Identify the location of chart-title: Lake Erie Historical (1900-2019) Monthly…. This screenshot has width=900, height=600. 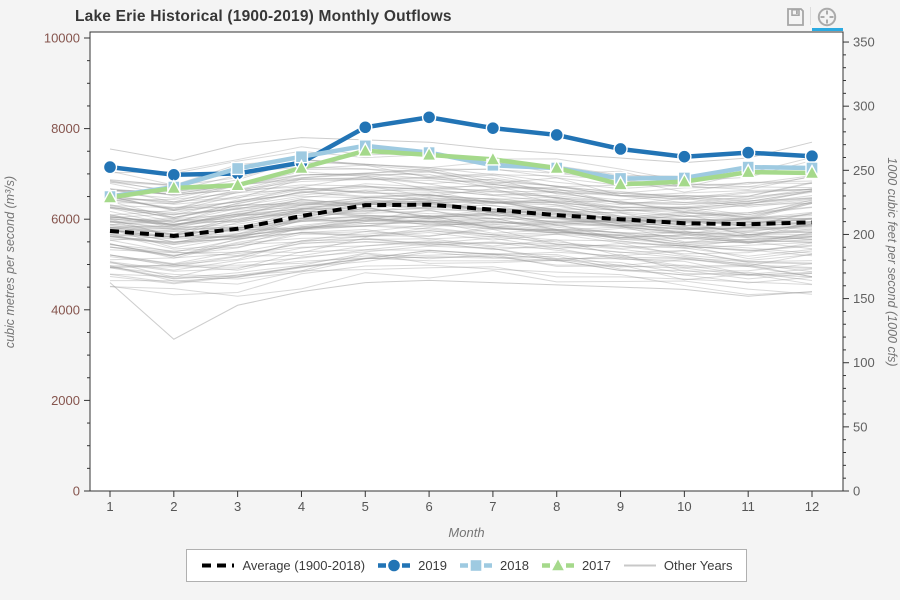
(263, 16).